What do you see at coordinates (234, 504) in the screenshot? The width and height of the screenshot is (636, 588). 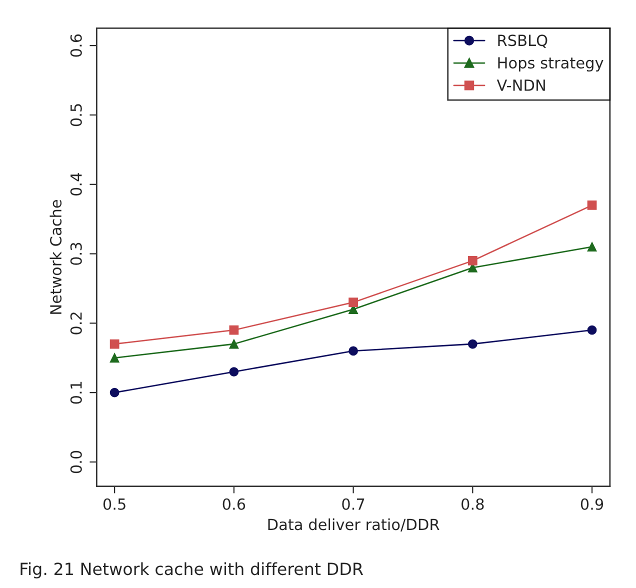 I see `x-tick-label: 0.6` at bounding box center [234, 504].